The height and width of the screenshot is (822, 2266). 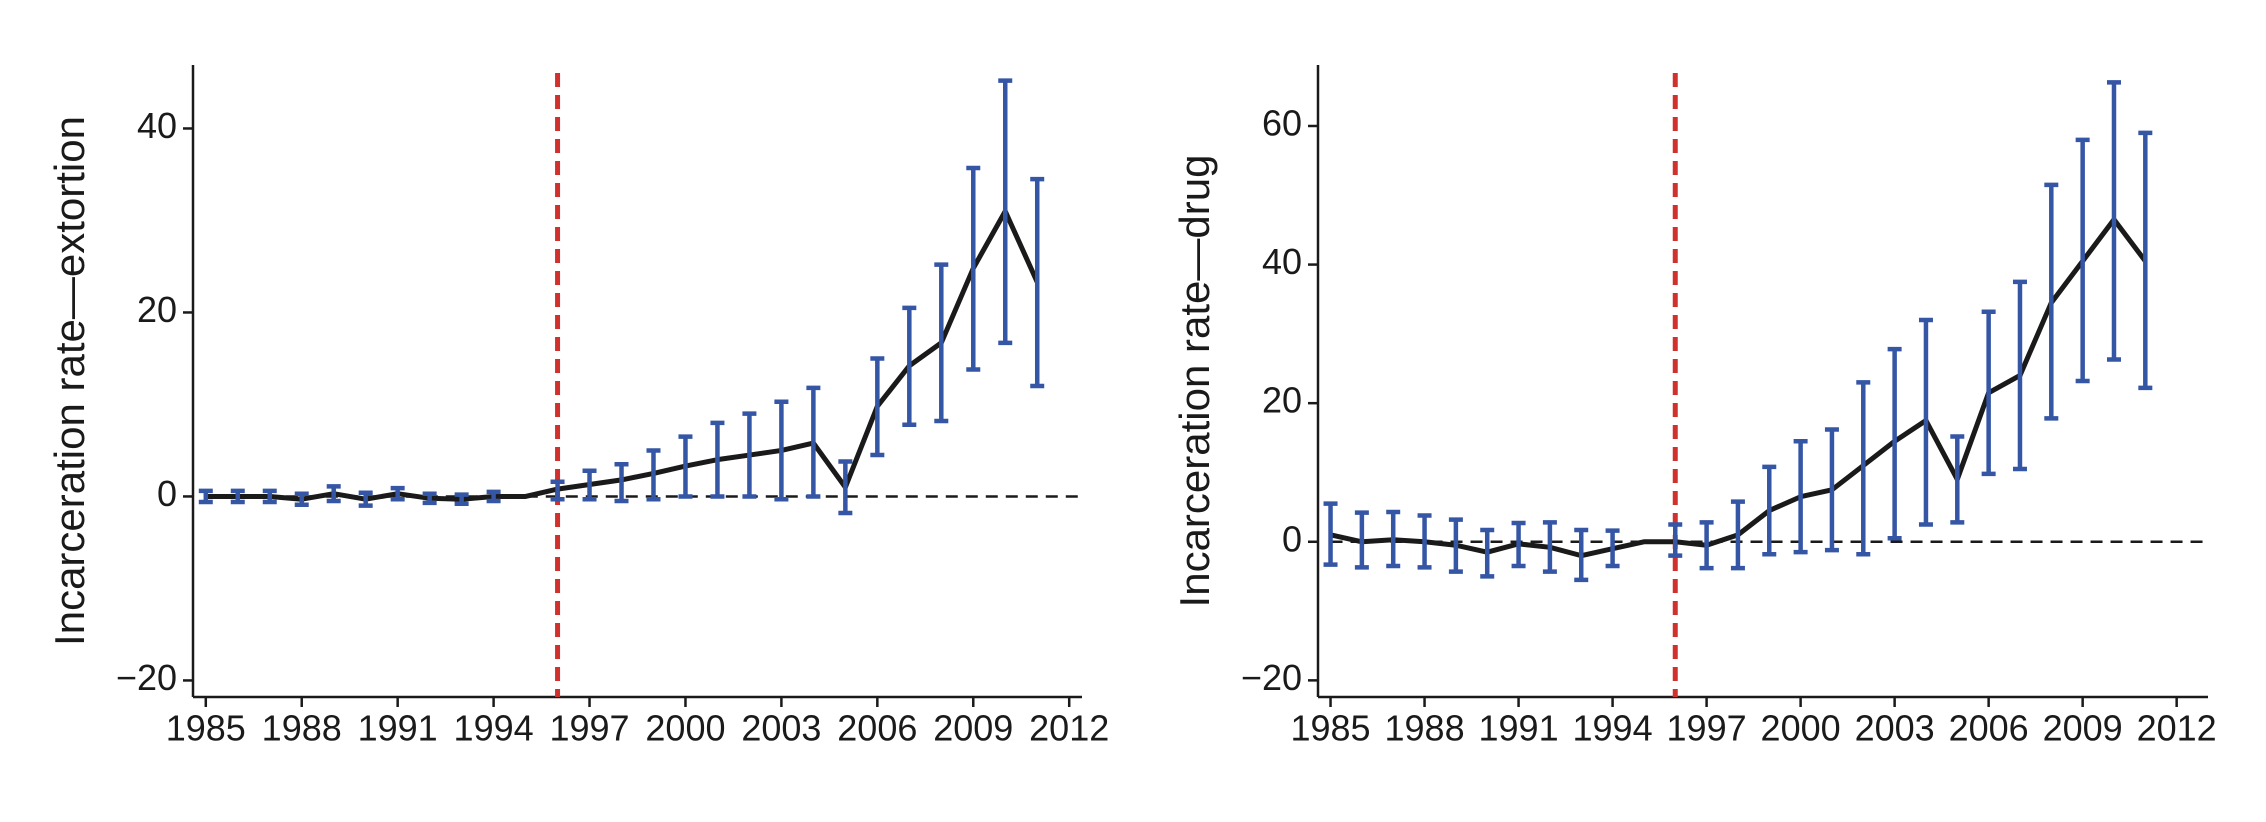 What do you see at coordinates (69, 381) in the screenshot?
I see `y-axis-label: Incarceration rate—extortion` at bounding box center [69, 381].